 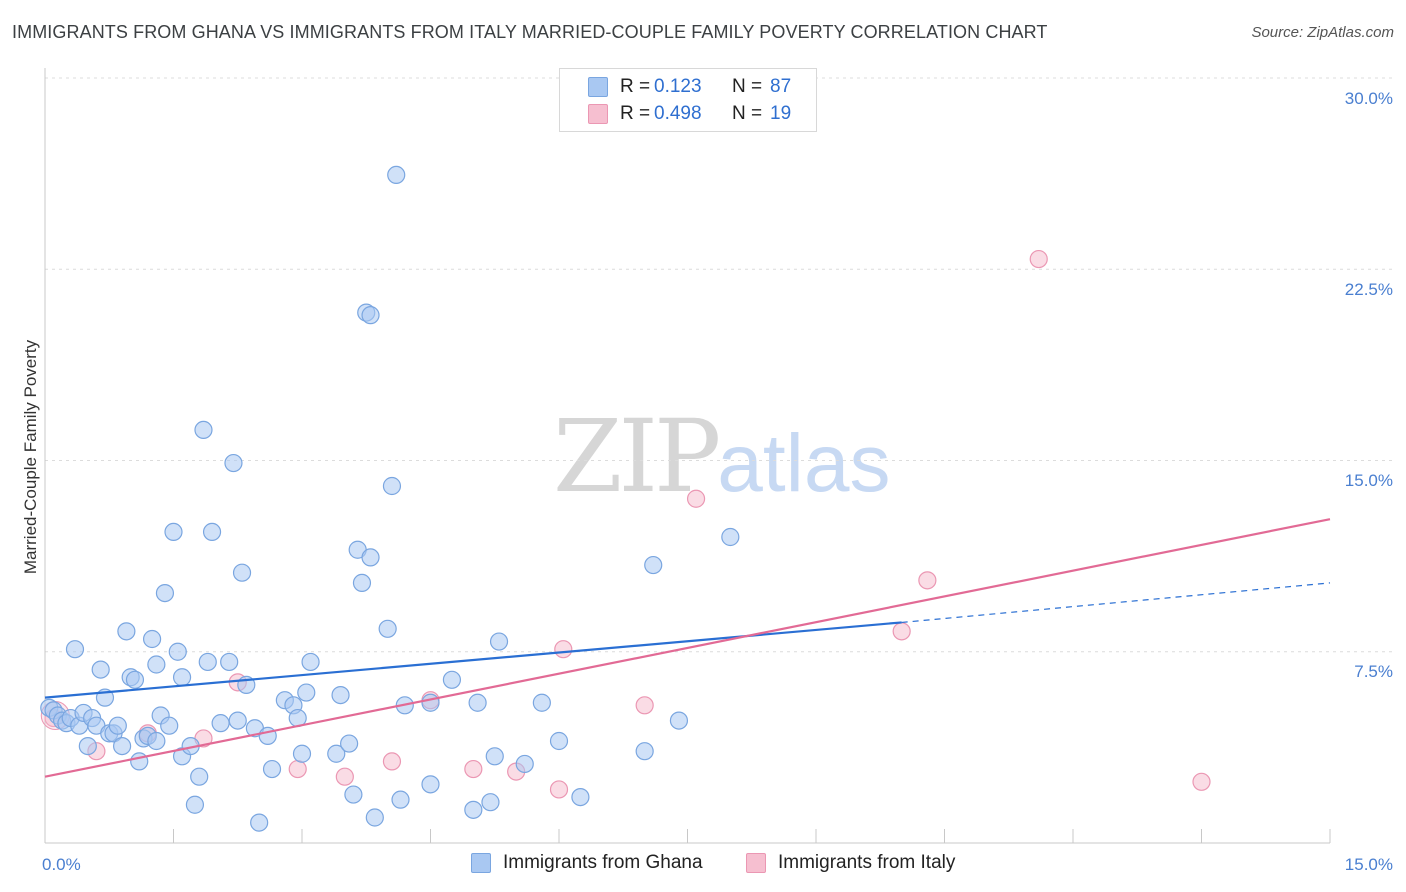 I want to click on x-tick-max: 15.0%, so click(x=1369, y=864).